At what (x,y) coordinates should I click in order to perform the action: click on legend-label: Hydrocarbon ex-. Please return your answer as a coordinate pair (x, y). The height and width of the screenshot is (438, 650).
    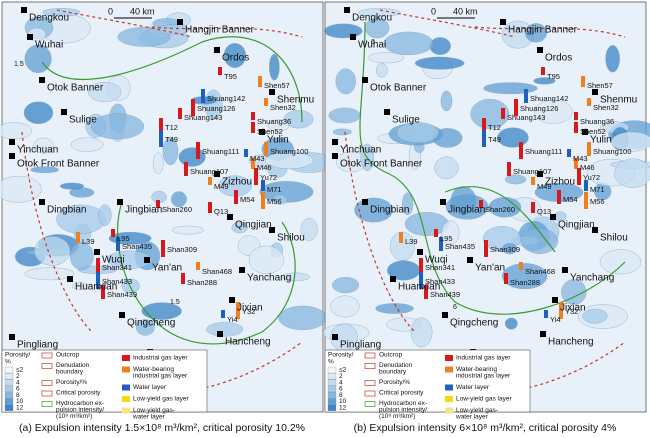
    Looking at the image, I should click on (403, 403).